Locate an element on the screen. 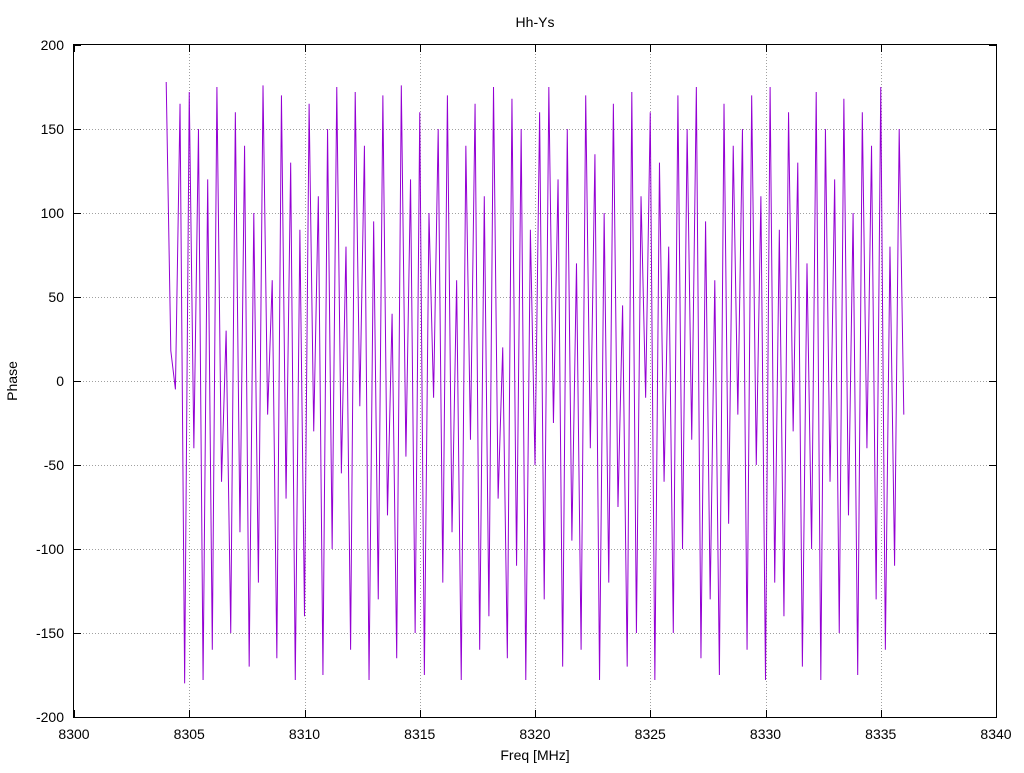 The width and height of the screenshot is (1024, 773). x-tick-label: 8315 is located at coordinates (419, 734).